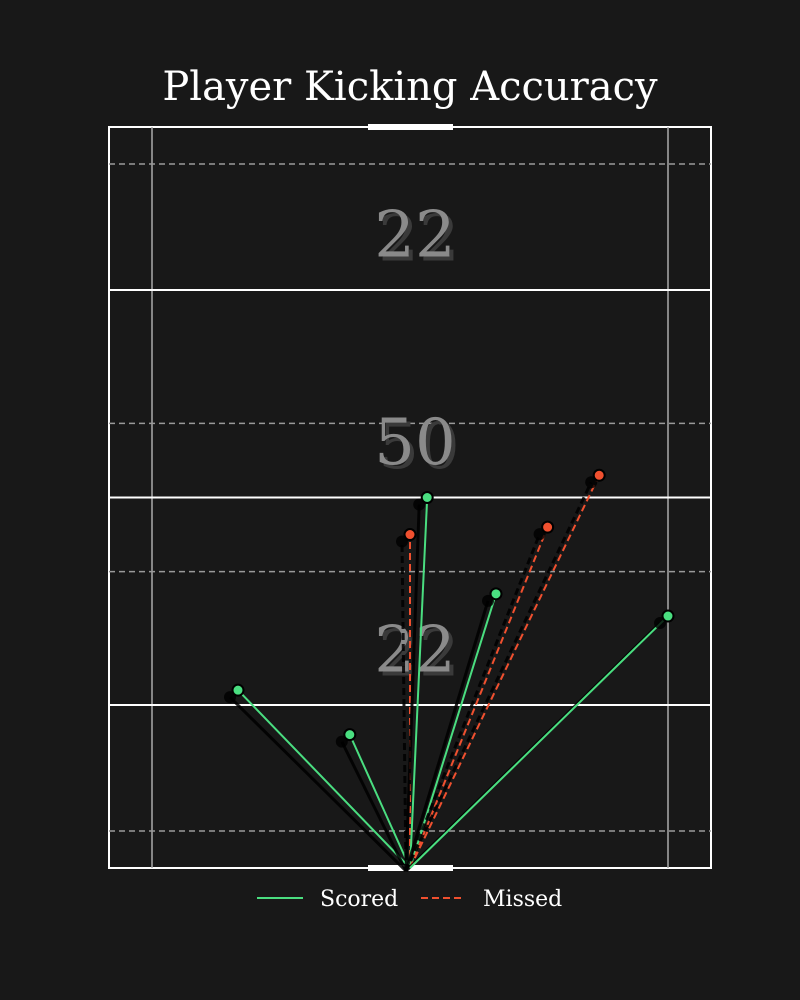 This screenshot has height=1000, width=800. Describe the element at coordinates (359, 899) in the screenshot. I see `legend-scored-label: Scored` at that location.